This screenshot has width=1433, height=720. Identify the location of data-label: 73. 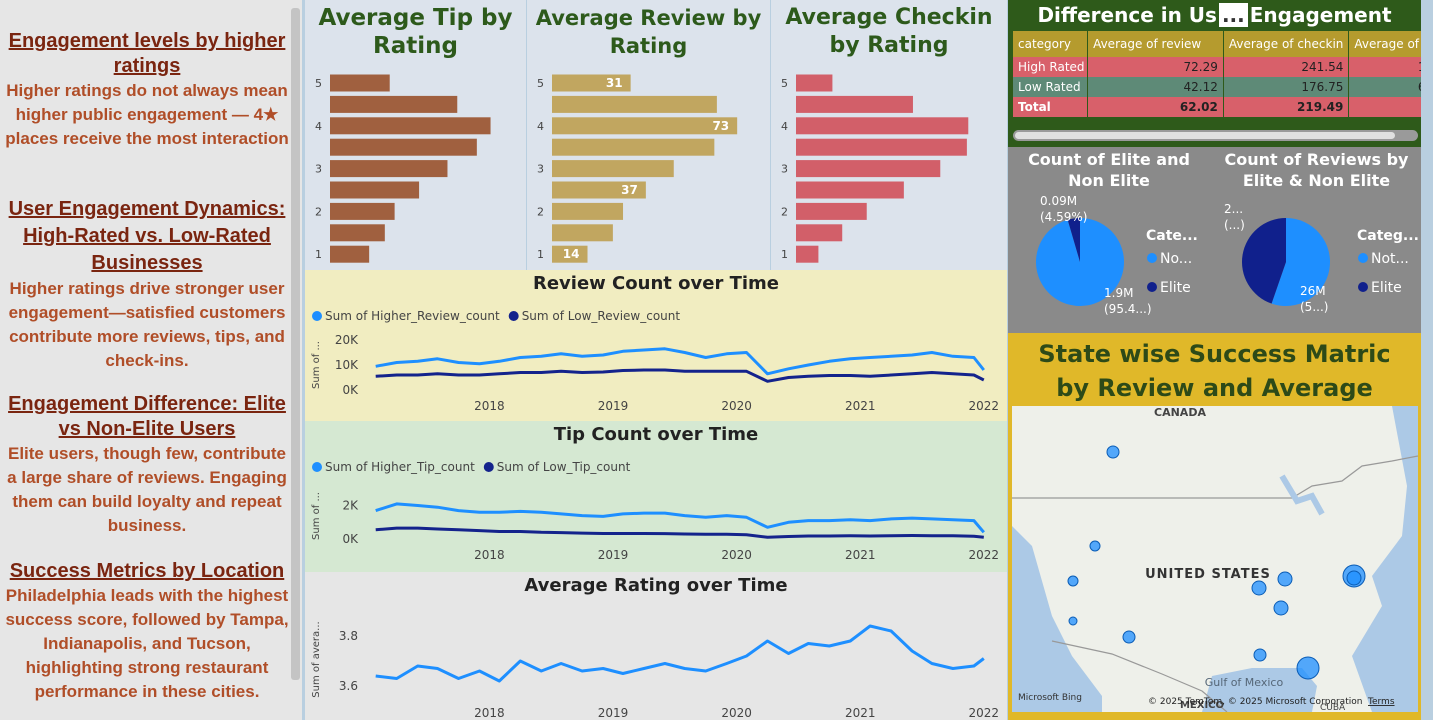
(720, 126).